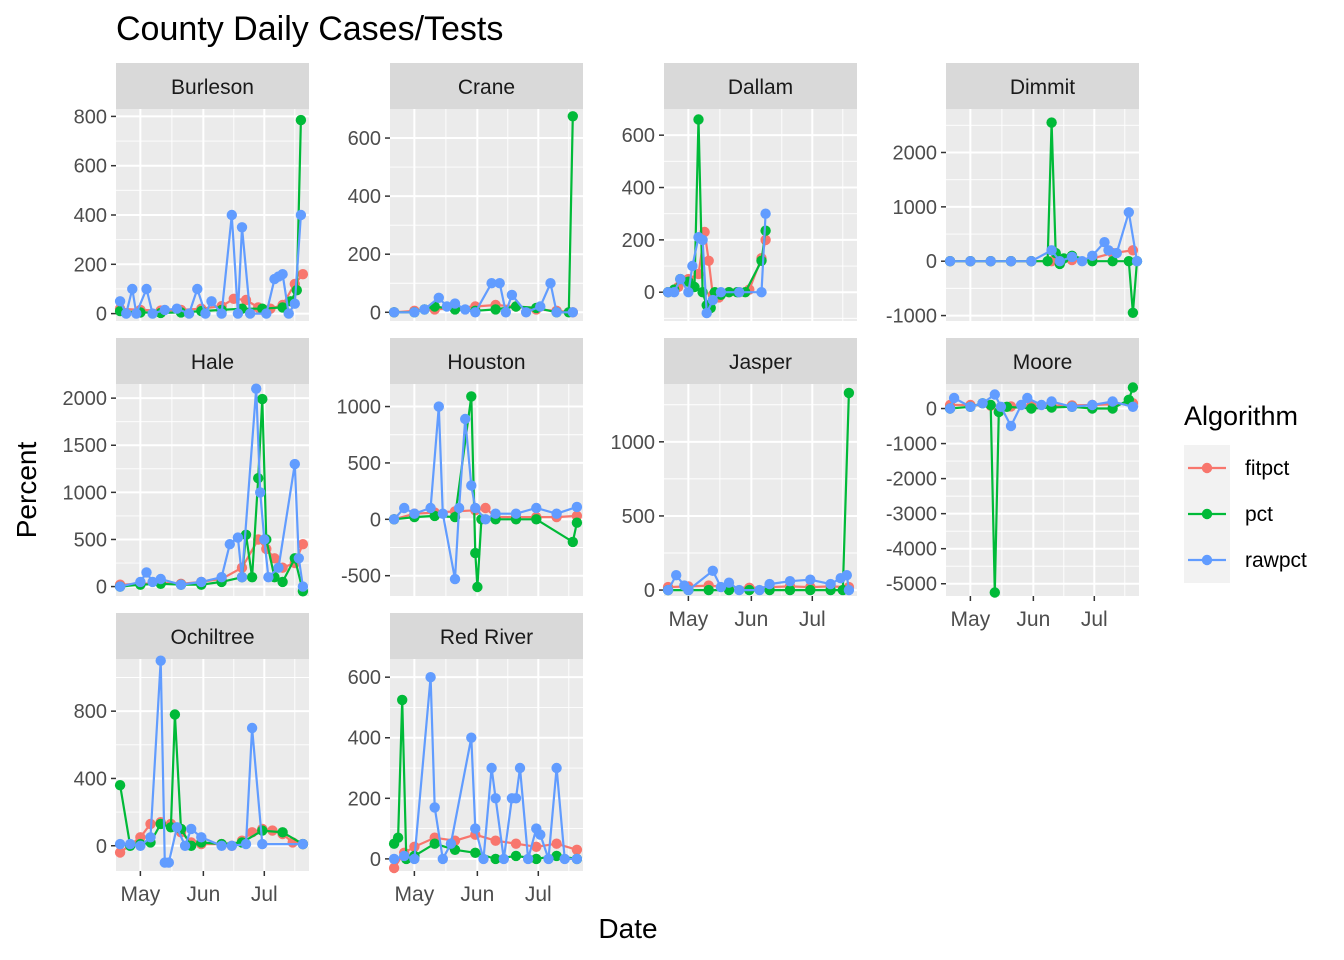  I want to click on y-axis-label: Percent, so click(26, 490).